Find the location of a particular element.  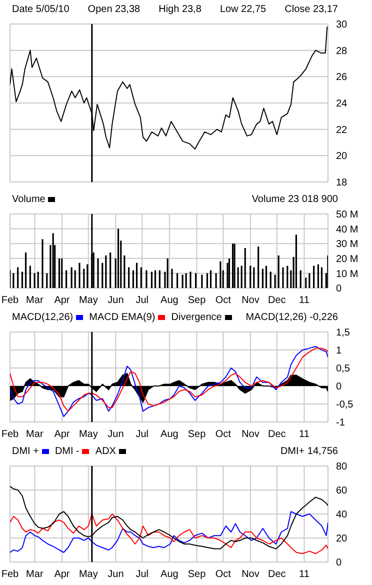

y-tick-label: 30 M is located at coordinates (347, 244).